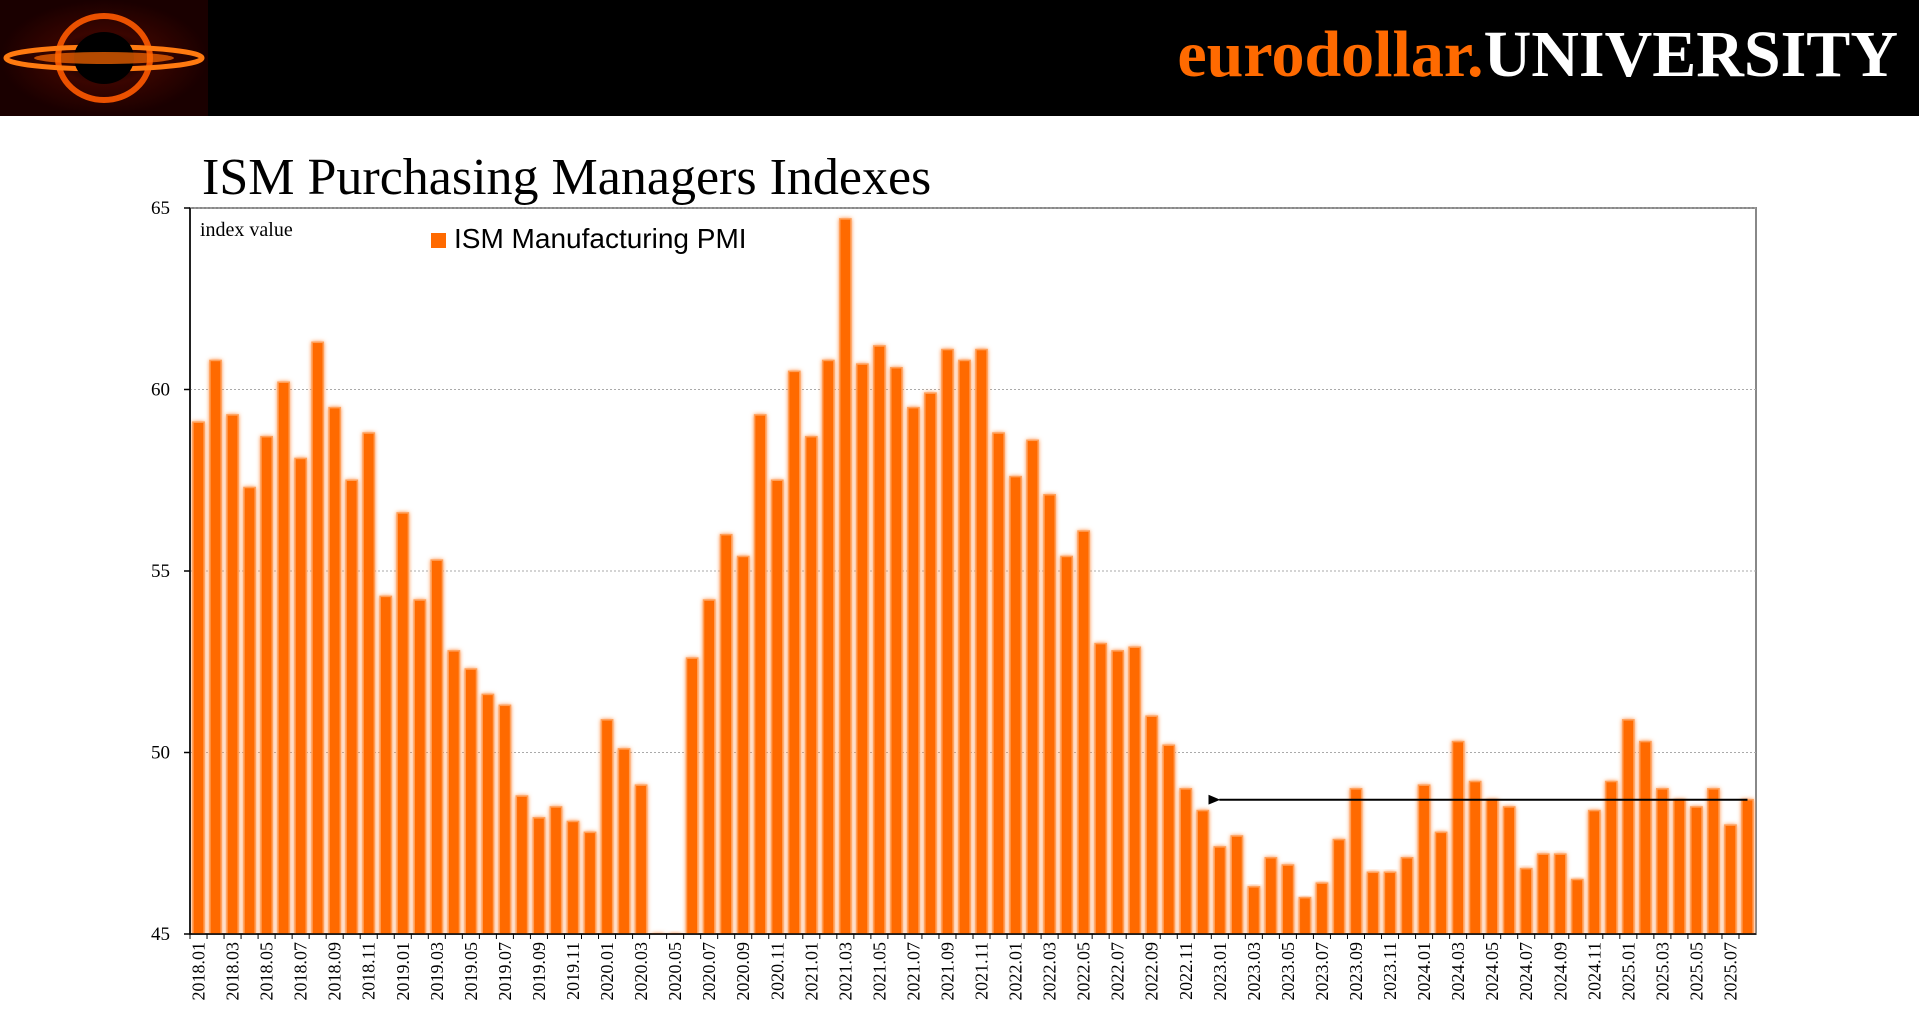 Image resolution: width=1919 pixels, height=1036 pixels. What do you see at coordinates (743, 971) in the screenshot?
I see `x-tick-label: 2020.09` at bounding box center [743, 971].